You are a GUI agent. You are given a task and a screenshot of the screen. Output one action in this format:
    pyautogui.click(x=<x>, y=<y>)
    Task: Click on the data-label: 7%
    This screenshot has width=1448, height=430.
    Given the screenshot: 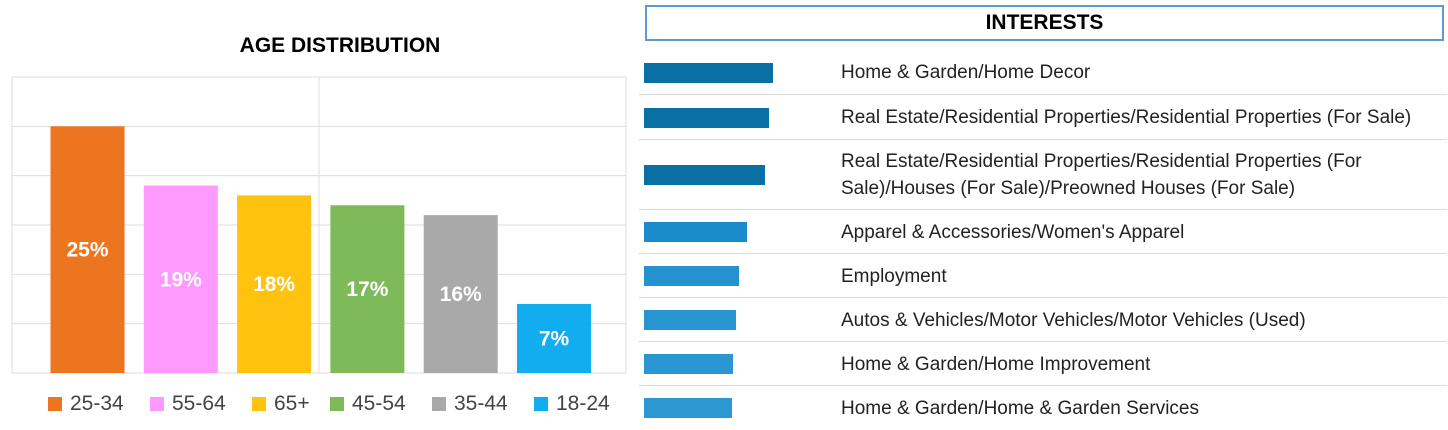 What is the action you would take?
    pyautogui.click(x=554, y=338)
    